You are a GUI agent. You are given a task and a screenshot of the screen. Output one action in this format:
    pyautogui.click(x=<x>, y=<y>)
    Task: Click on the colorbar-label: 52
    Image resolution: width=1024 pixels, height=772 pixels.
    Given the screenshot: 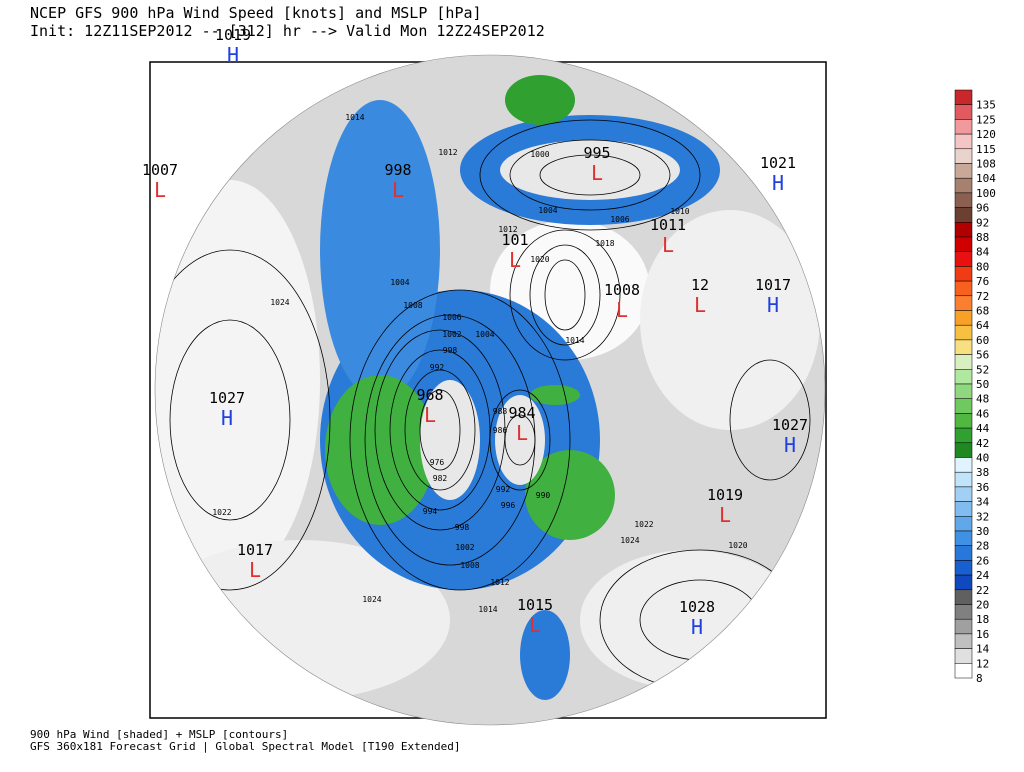 What is the action you would take?
    pyautogui.click(x=982, y=369)
    